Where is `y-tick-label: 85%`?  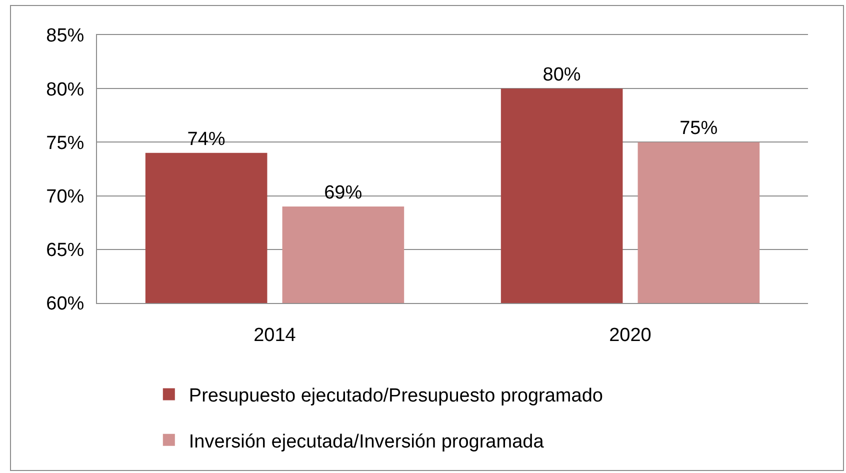 y-tick-label: 85% is located at coordinates (65, 36).